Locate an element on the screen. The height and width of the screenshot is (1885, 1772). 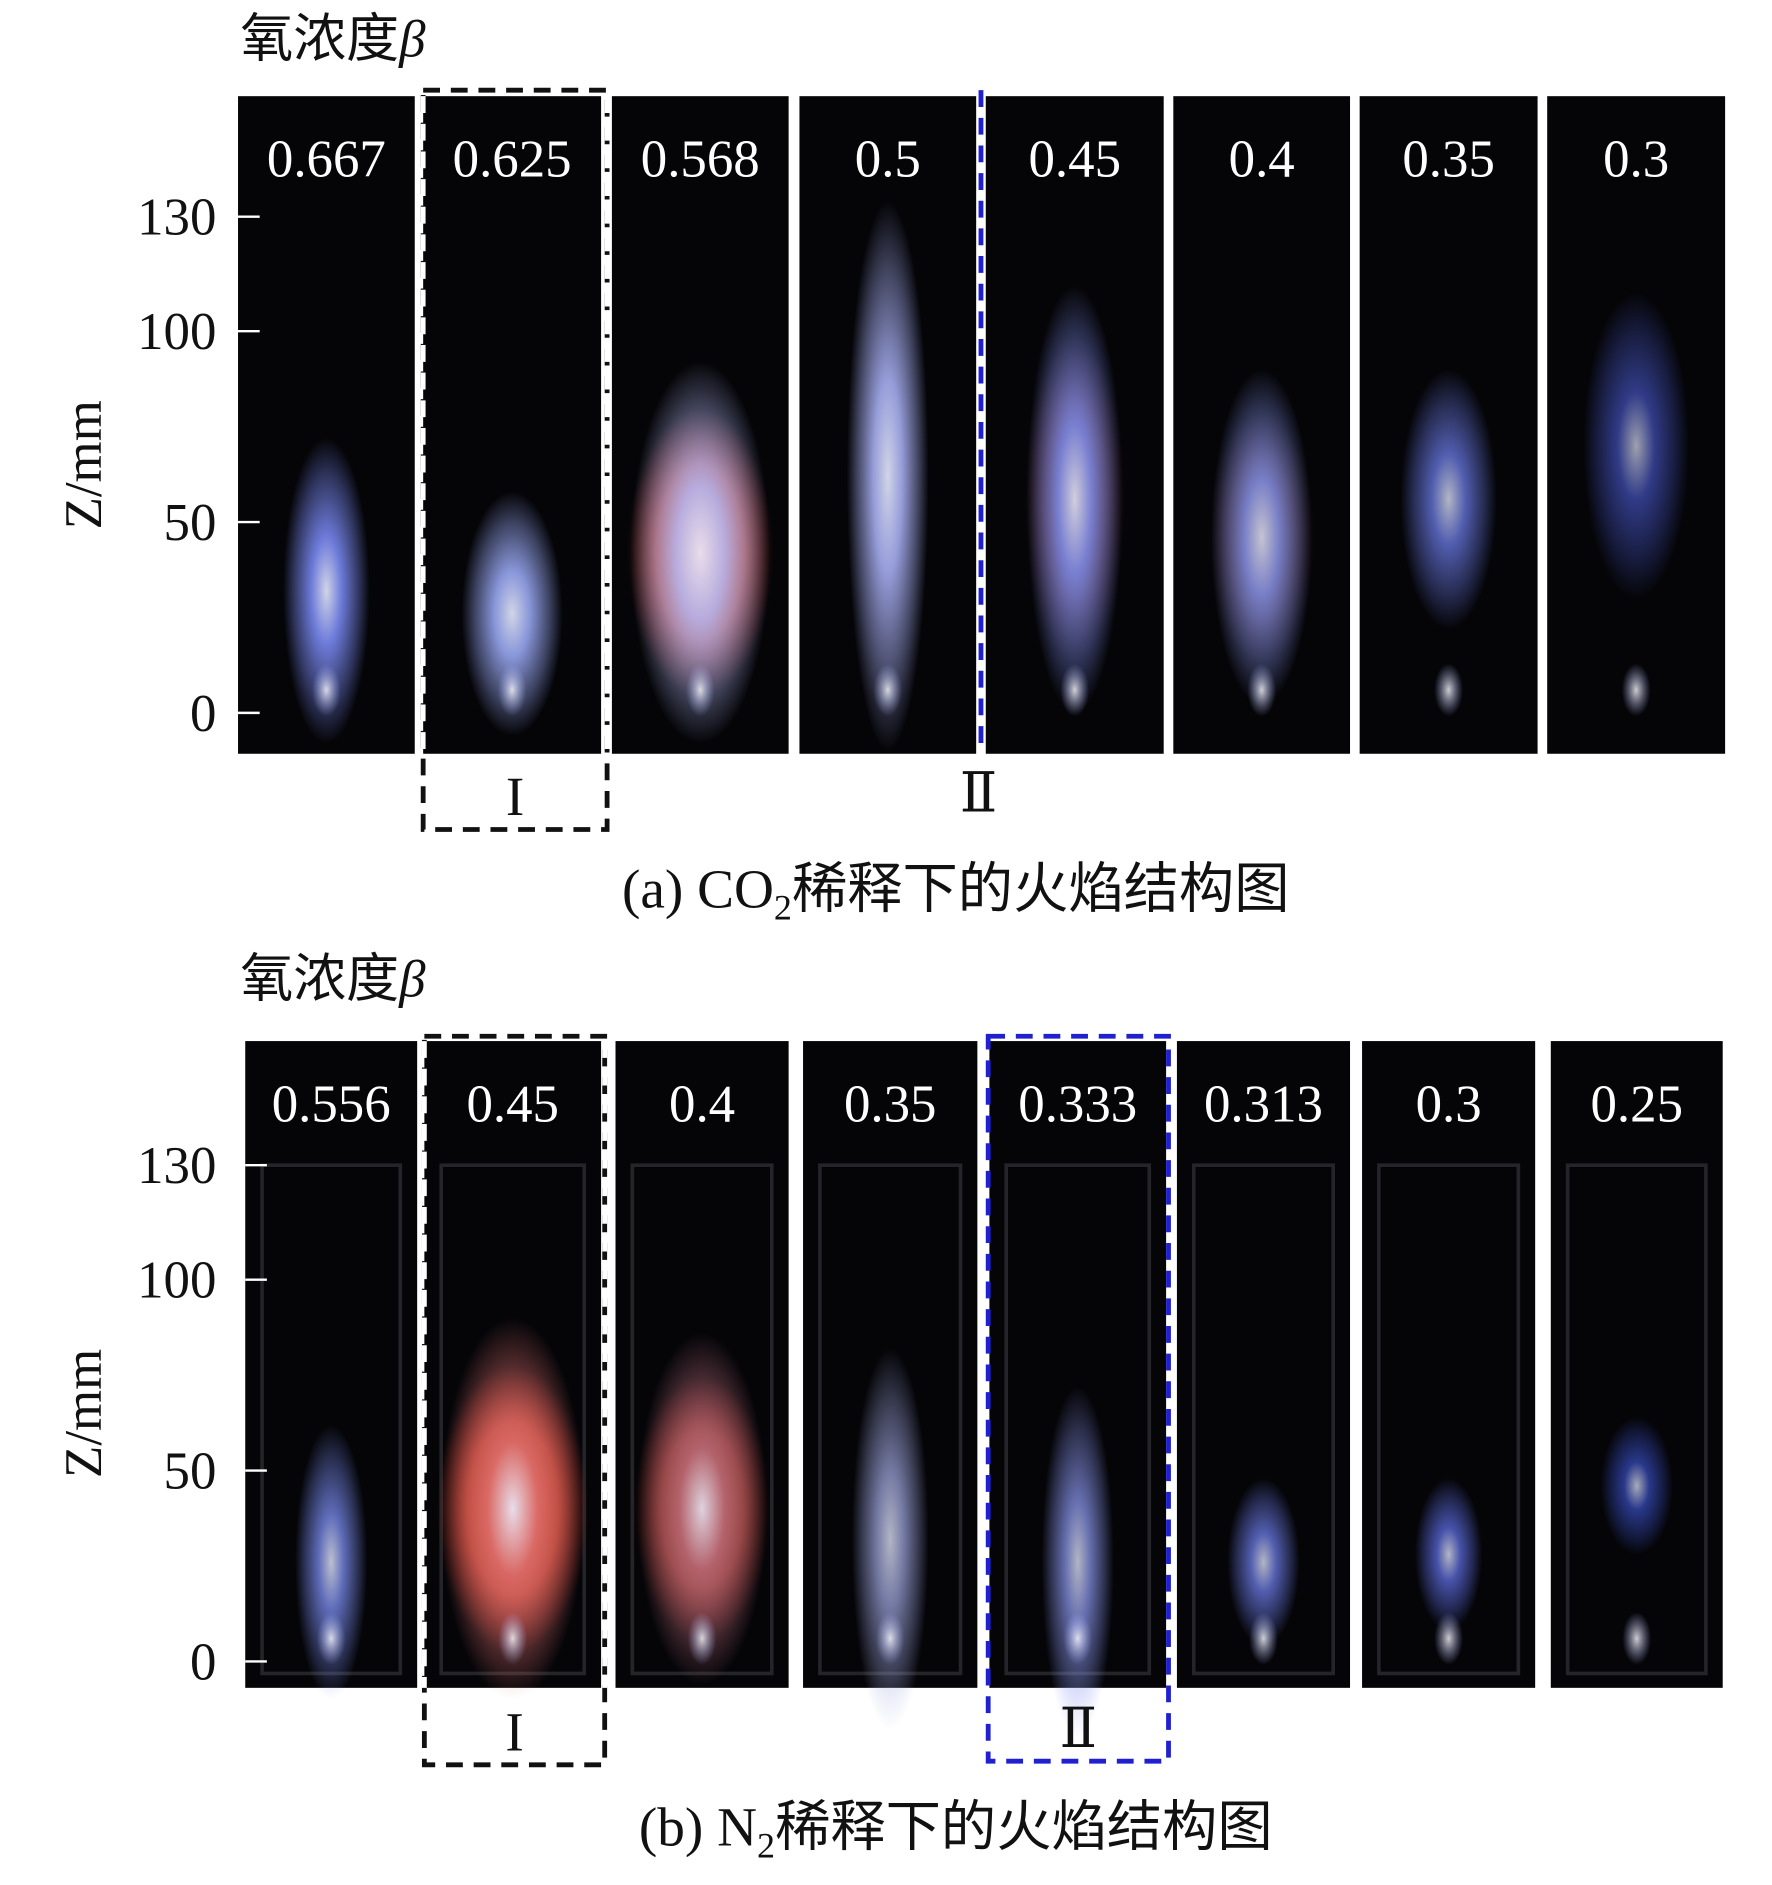
group-box is located at coordinates (1078, 1398).